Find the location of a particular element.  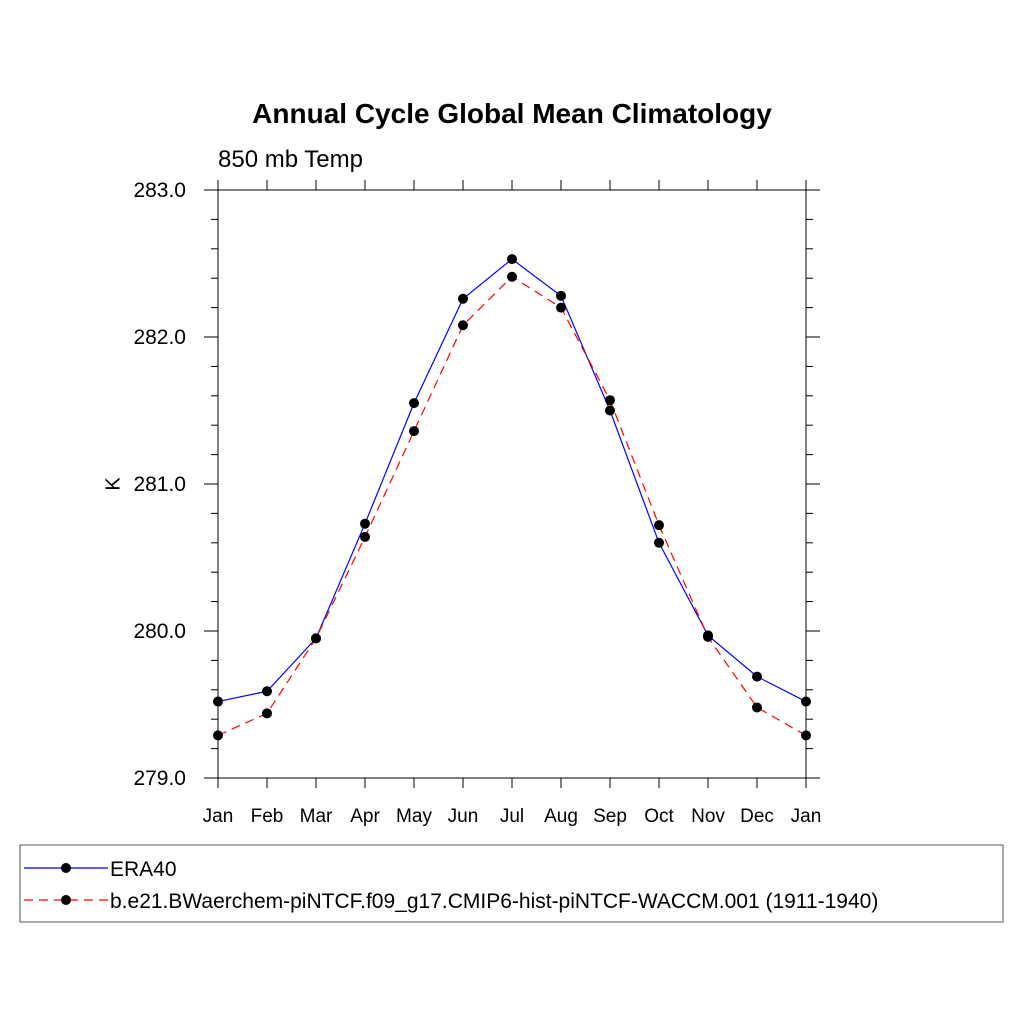

y-axis-label: K is located at coordinates (113, 484).